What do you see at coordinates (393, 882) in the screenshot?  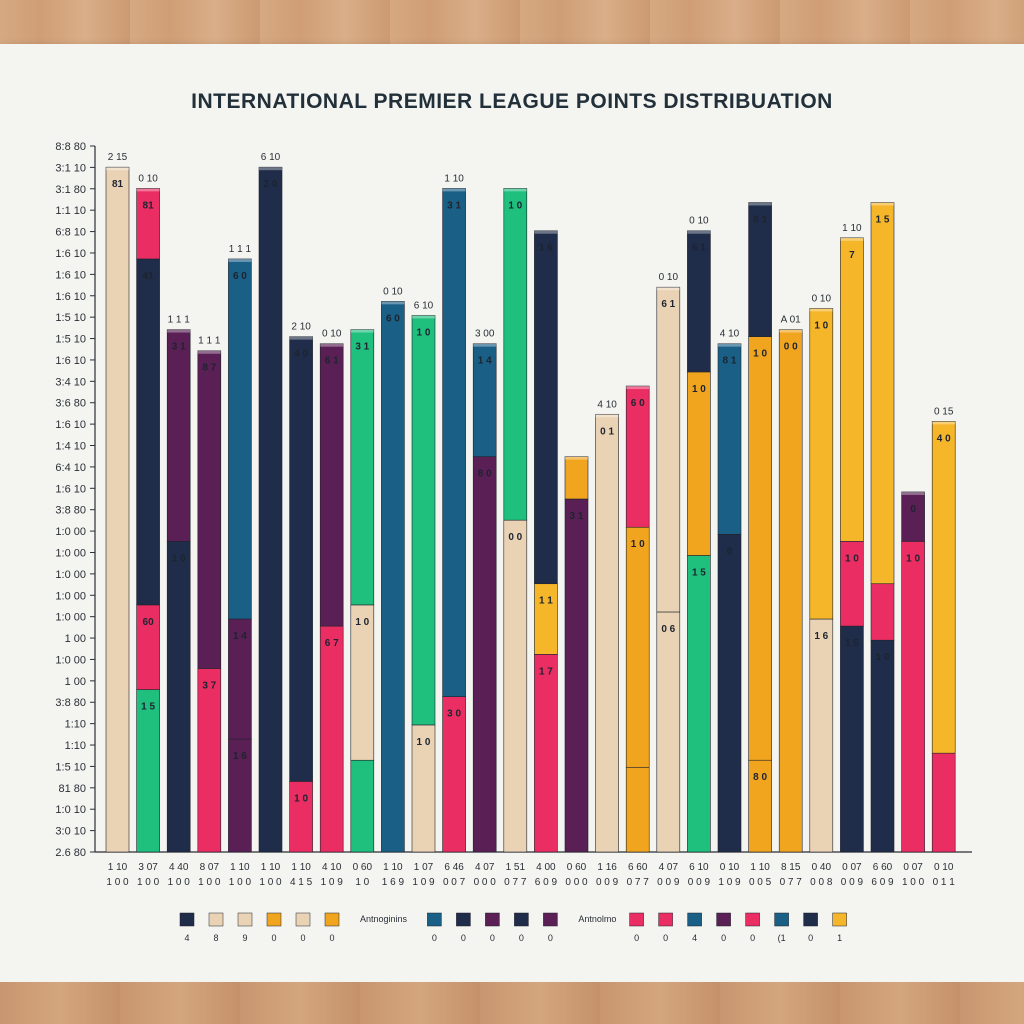 I see `x-tick-label-secondary: 1 6 9` at bounding box center [393, 882].